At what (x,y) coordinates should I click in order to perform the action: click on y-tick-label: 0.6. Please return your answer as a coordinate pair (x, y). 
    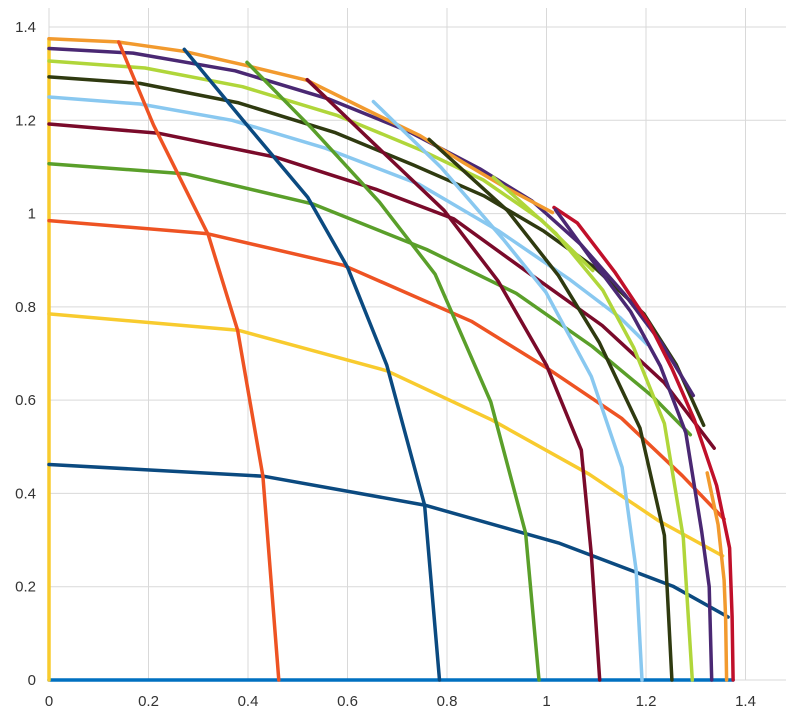
    Looking at the image, I should click on (25, 400).